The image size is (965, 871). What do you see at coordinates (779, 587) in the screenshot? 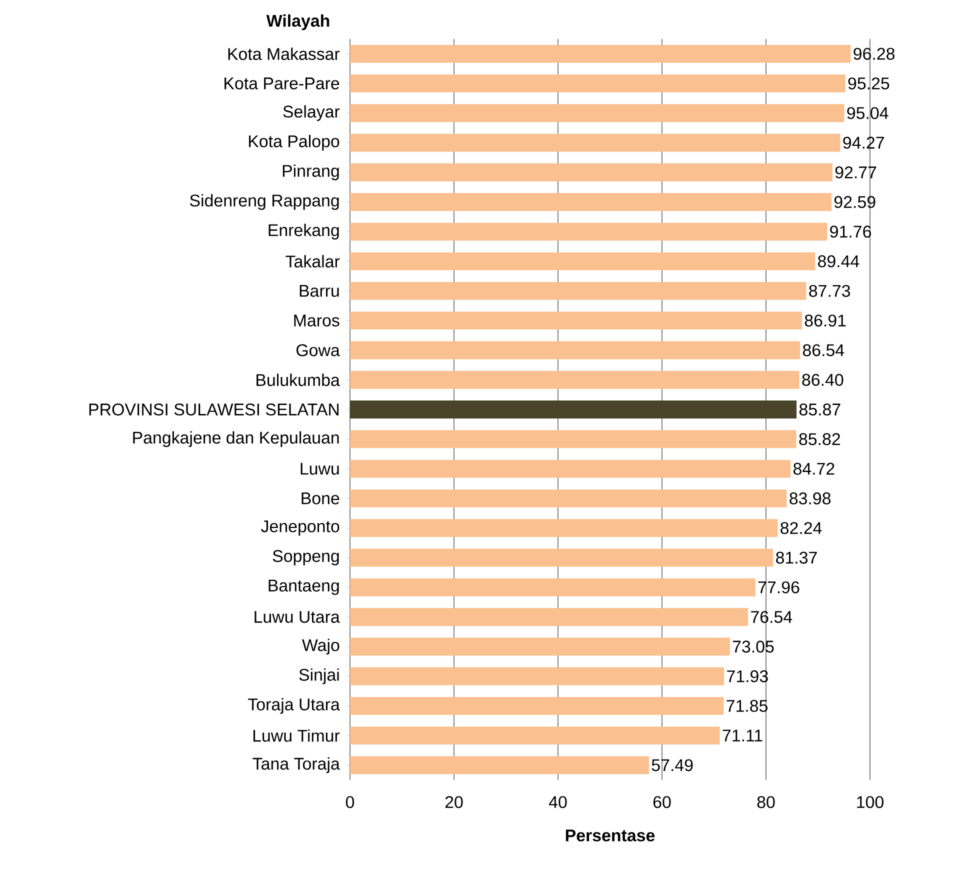
I see `data-label: 77.96` at bounding box center [779, 587].